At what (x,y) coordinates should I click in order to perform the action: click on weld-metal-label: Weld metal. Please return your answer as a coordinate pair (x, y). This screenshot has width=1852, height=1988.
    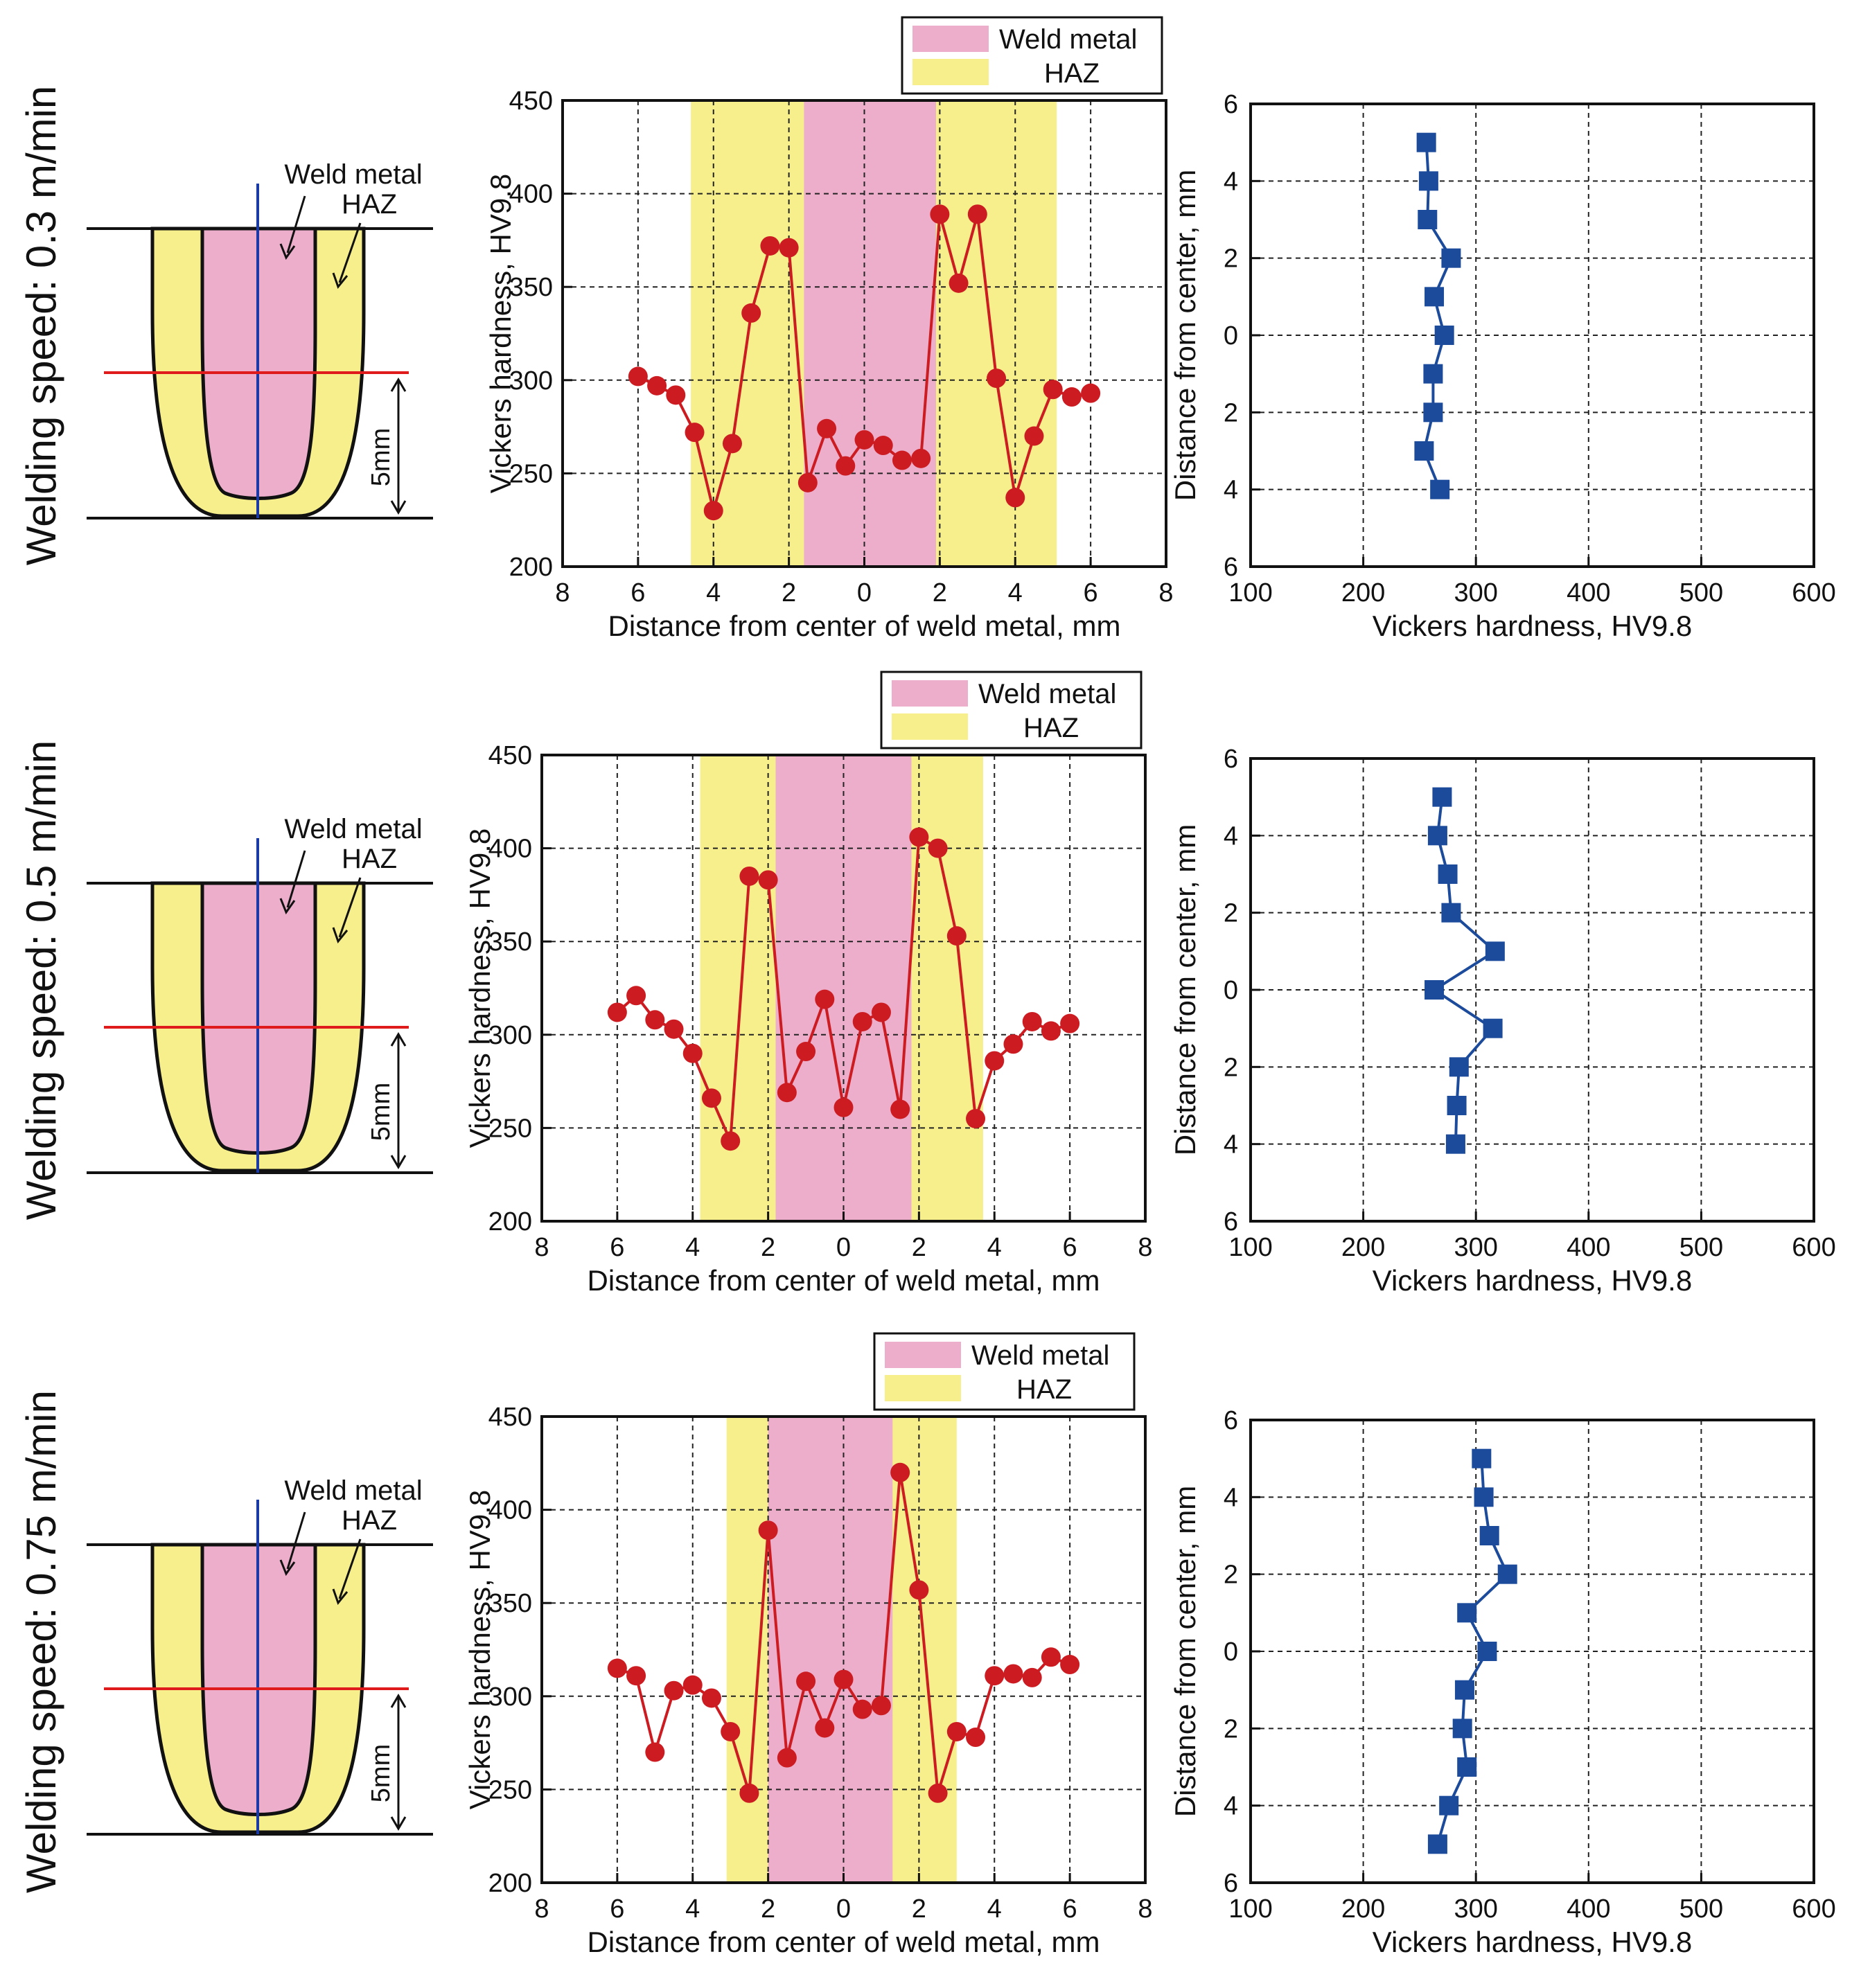
    Looking at the image, I should click on (353, 829).